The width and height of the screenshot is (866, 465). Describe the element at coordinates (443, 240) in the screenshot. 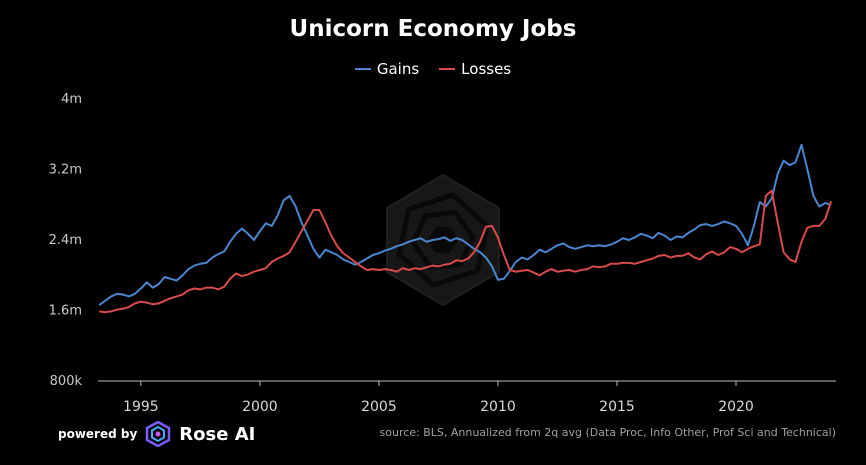

I see `hexagon-spiral-watermark-icon` at that location.